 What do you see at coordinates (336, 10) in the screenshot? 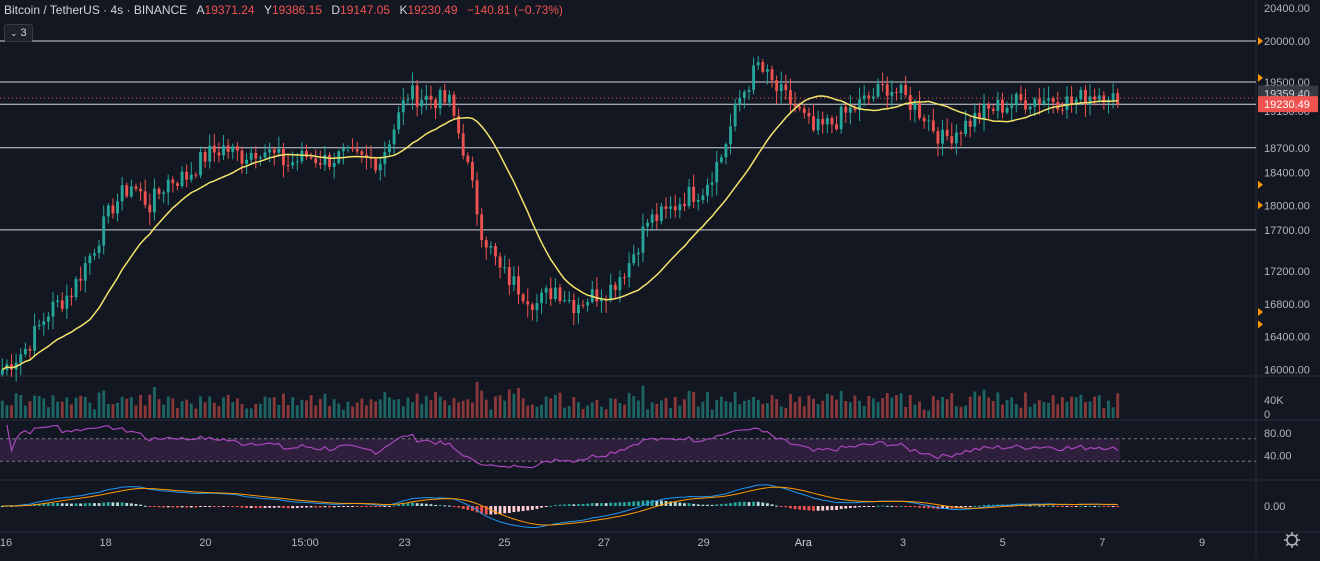
I see `low-label: D` at bounding box center [336, 10].